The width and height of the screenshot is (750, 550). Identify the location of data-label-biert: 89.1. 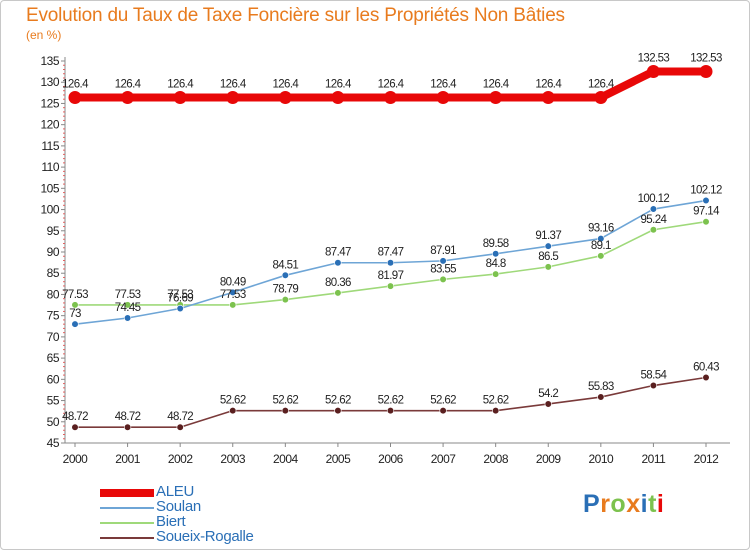
(601, 246).